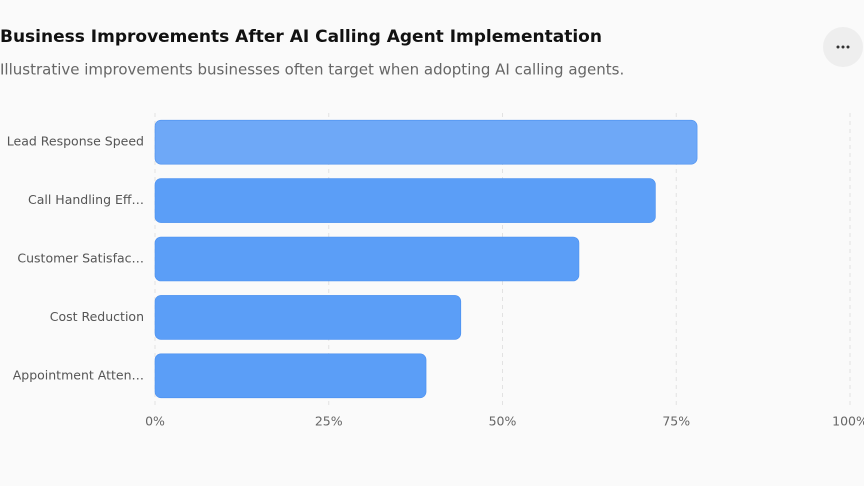 Image resolution: width=864 pixels, height=486 pixels. What do you see at coordinates (848, 421) in the screenshot?
I see `x-tick-label: 100%` at bounding box center [848, 421].